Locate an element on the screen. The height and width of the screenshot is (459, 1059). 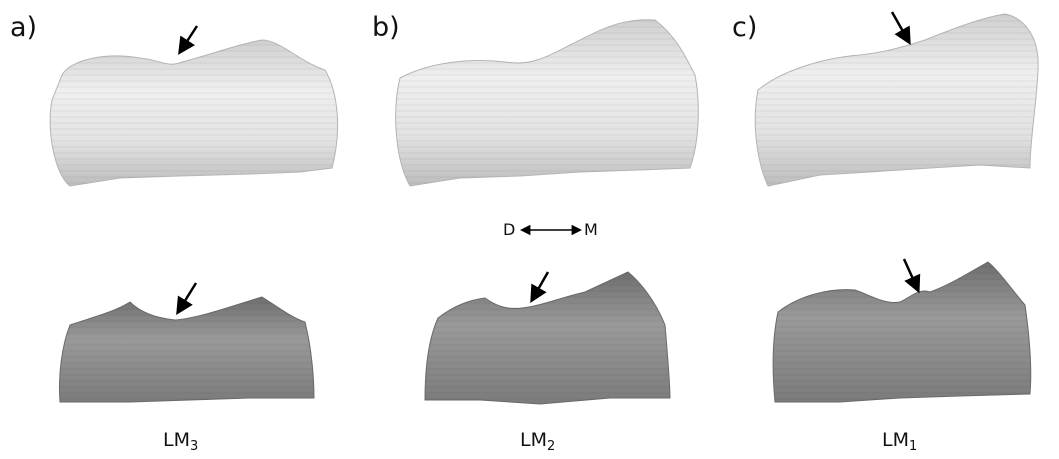
arrow-a-bottom is located at coordinates (187, 298).